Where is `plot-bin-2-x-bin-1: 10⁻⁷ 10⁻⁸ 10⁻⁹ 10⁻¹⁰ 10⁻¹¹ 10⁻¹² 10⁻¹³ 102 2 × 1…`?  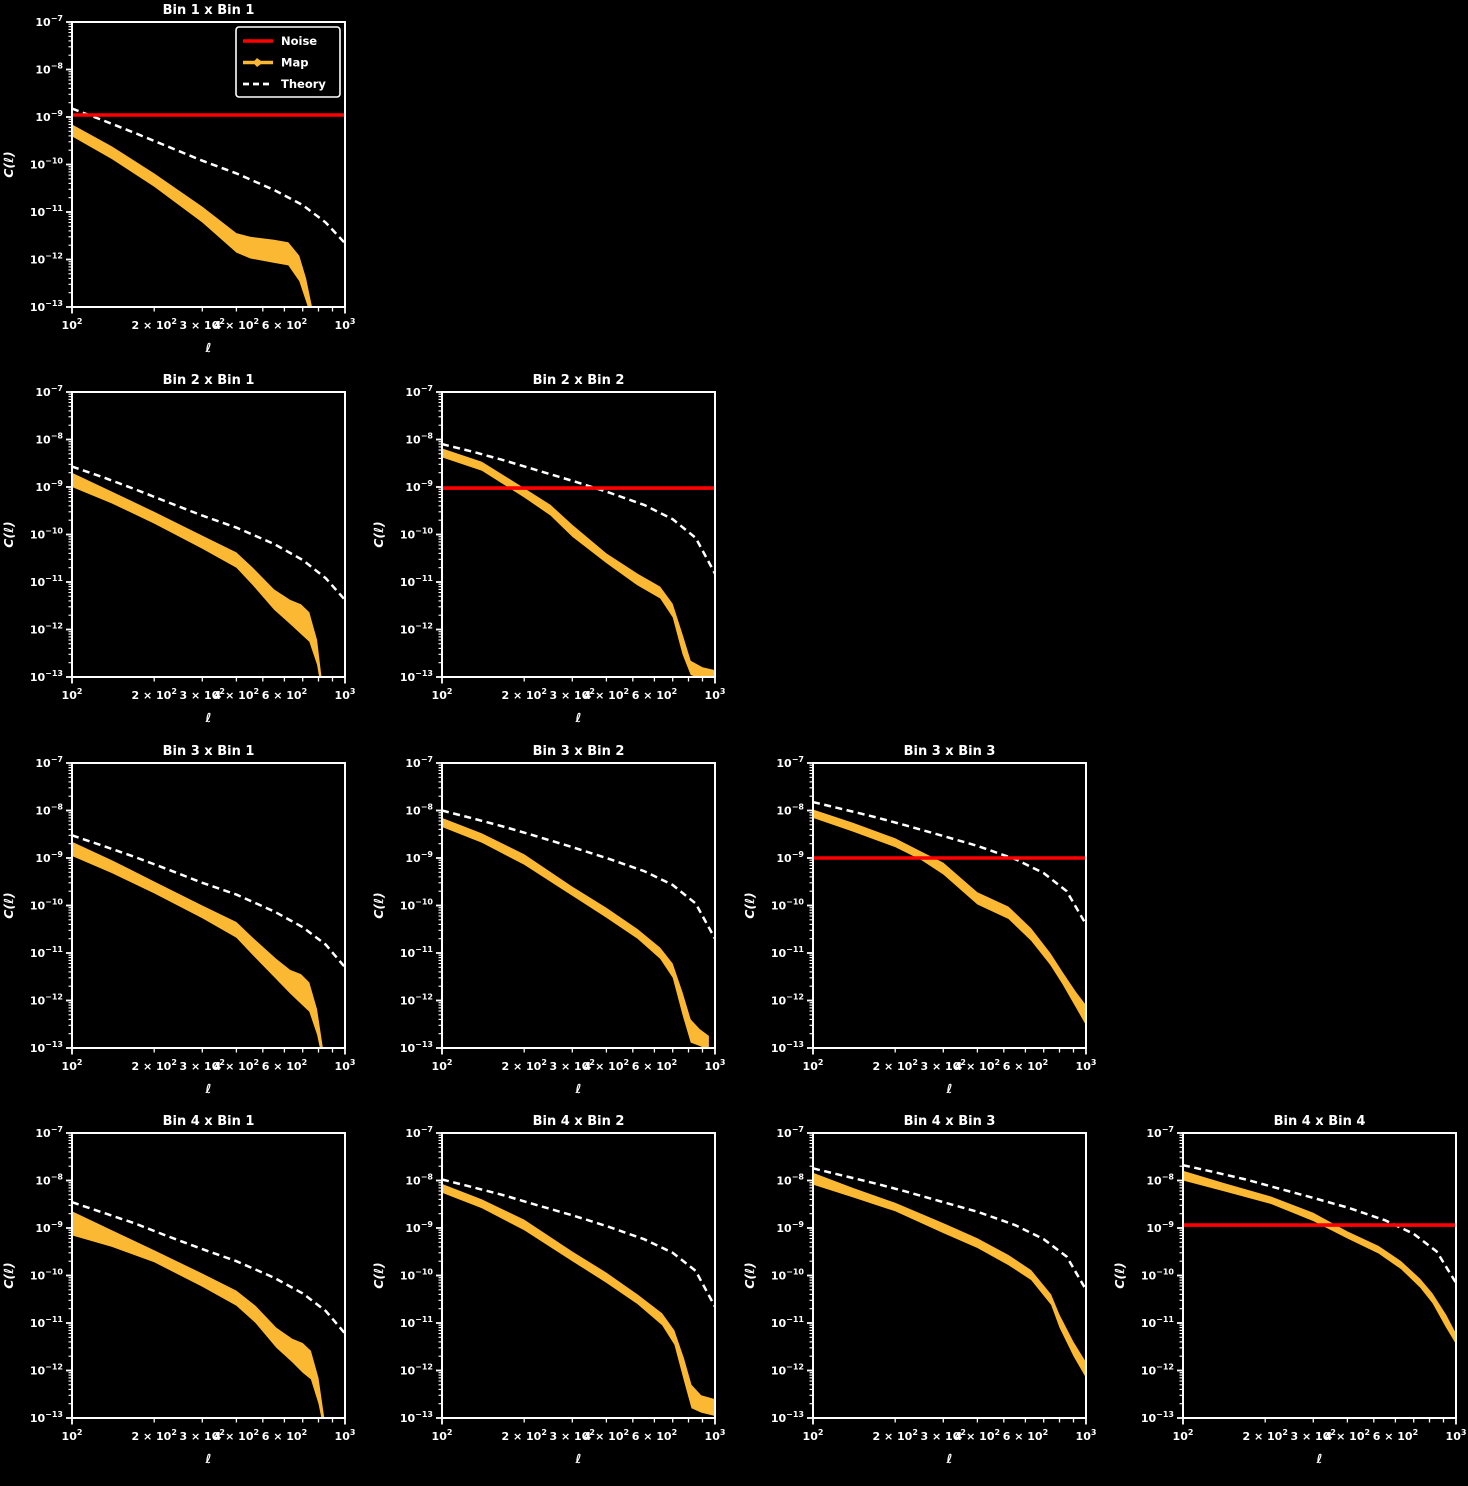
plot-bin-2-x-bin-1: 10⁻⁷ 10⁻⁸ 10⁻⁹ 10⁻¹⁰ 10⁻¹¹ 10⁻¹² 10⁻¹³ 102 2 × 1… is located at coordinates (178, 549).